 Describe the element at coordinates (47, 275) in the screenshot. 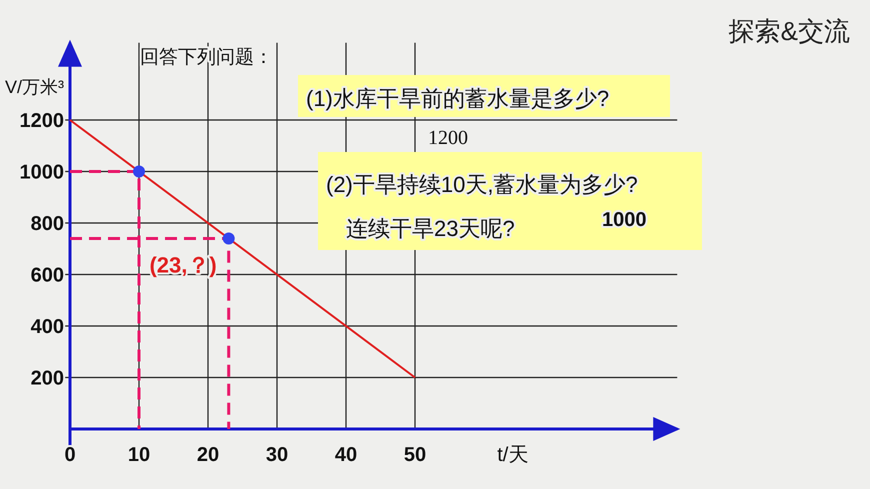

I see `y-tick-label: 600` at that location.